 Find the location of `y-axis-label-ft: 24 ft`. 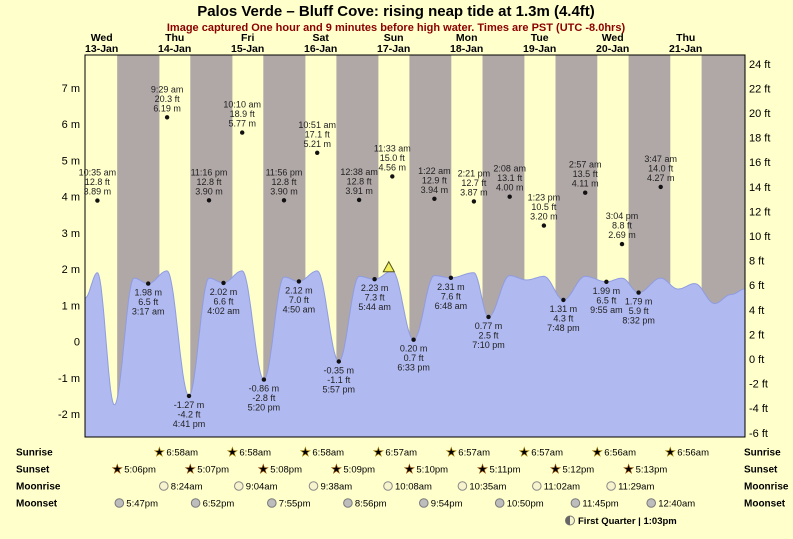

y-axis-label-ft: 24 ft is located at coordinates (759, 65).